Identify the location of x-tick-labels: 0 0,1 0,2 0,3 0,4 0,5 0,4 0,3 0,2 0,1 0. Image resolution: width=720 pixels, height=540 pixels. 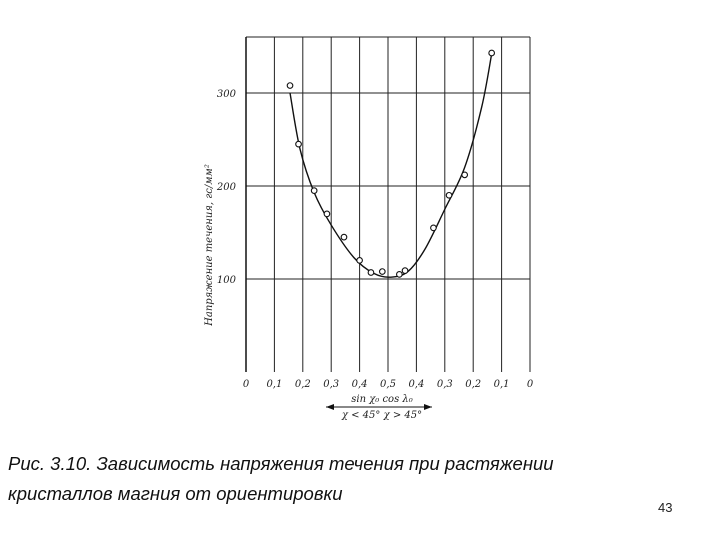
(388, 384).